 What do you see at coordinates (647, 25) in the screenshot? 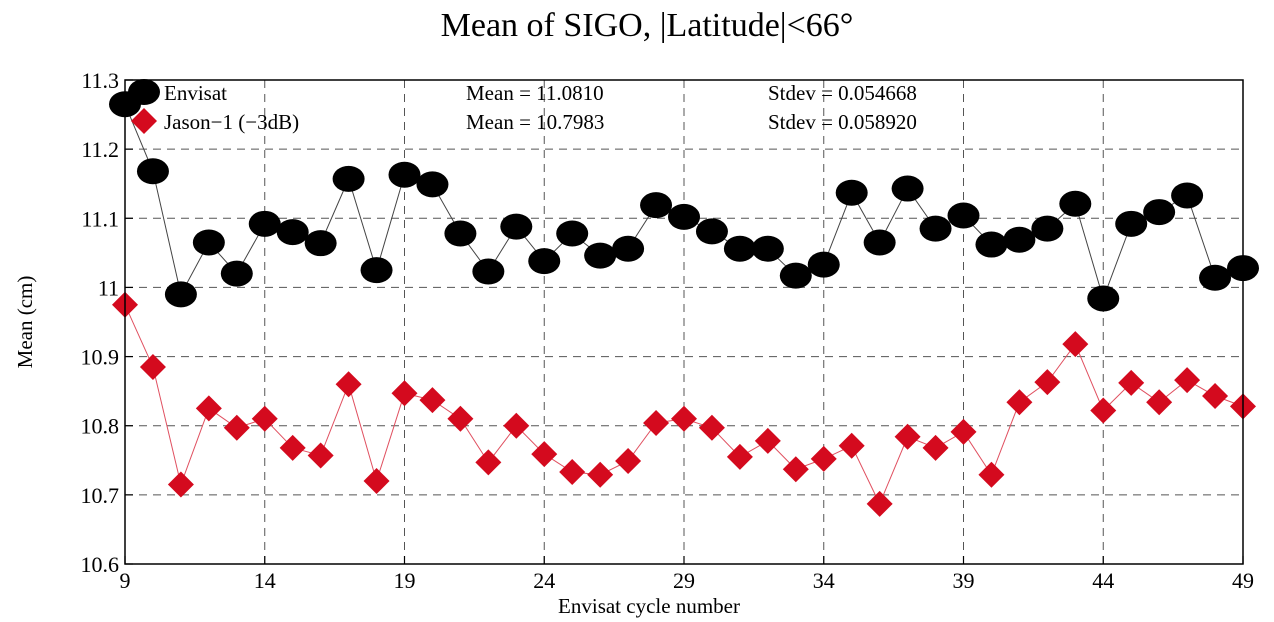
I see `chart-title: Mean of SIGO, |Latitude|<66°` at bounding box center [647, 25].